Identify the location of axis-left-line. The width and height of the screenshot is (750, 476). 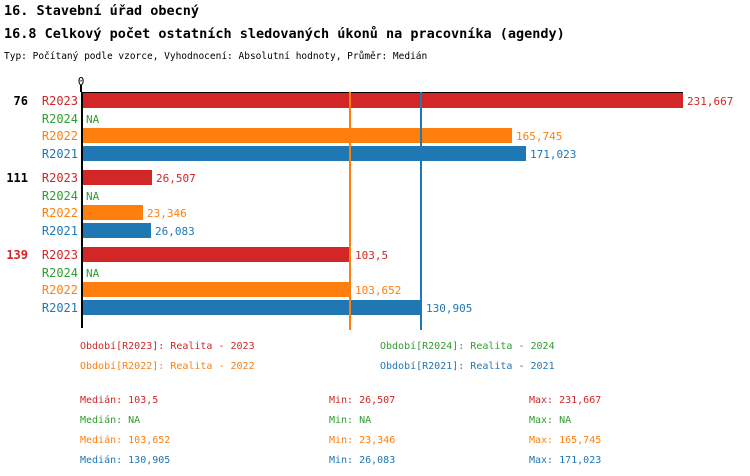
(82, 210).